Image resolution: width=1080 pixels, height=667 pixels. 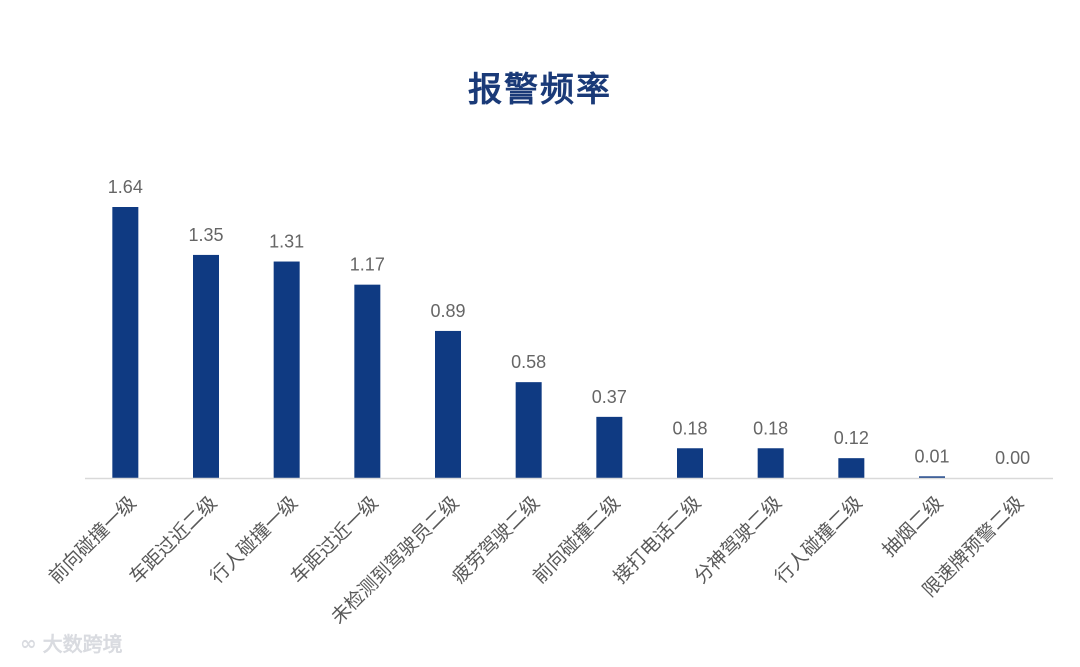 What do you see at coordinates (1012, 458) in the screenshot?
I see `bar-value-label: 0.00` at bounding box center [1012, 458].